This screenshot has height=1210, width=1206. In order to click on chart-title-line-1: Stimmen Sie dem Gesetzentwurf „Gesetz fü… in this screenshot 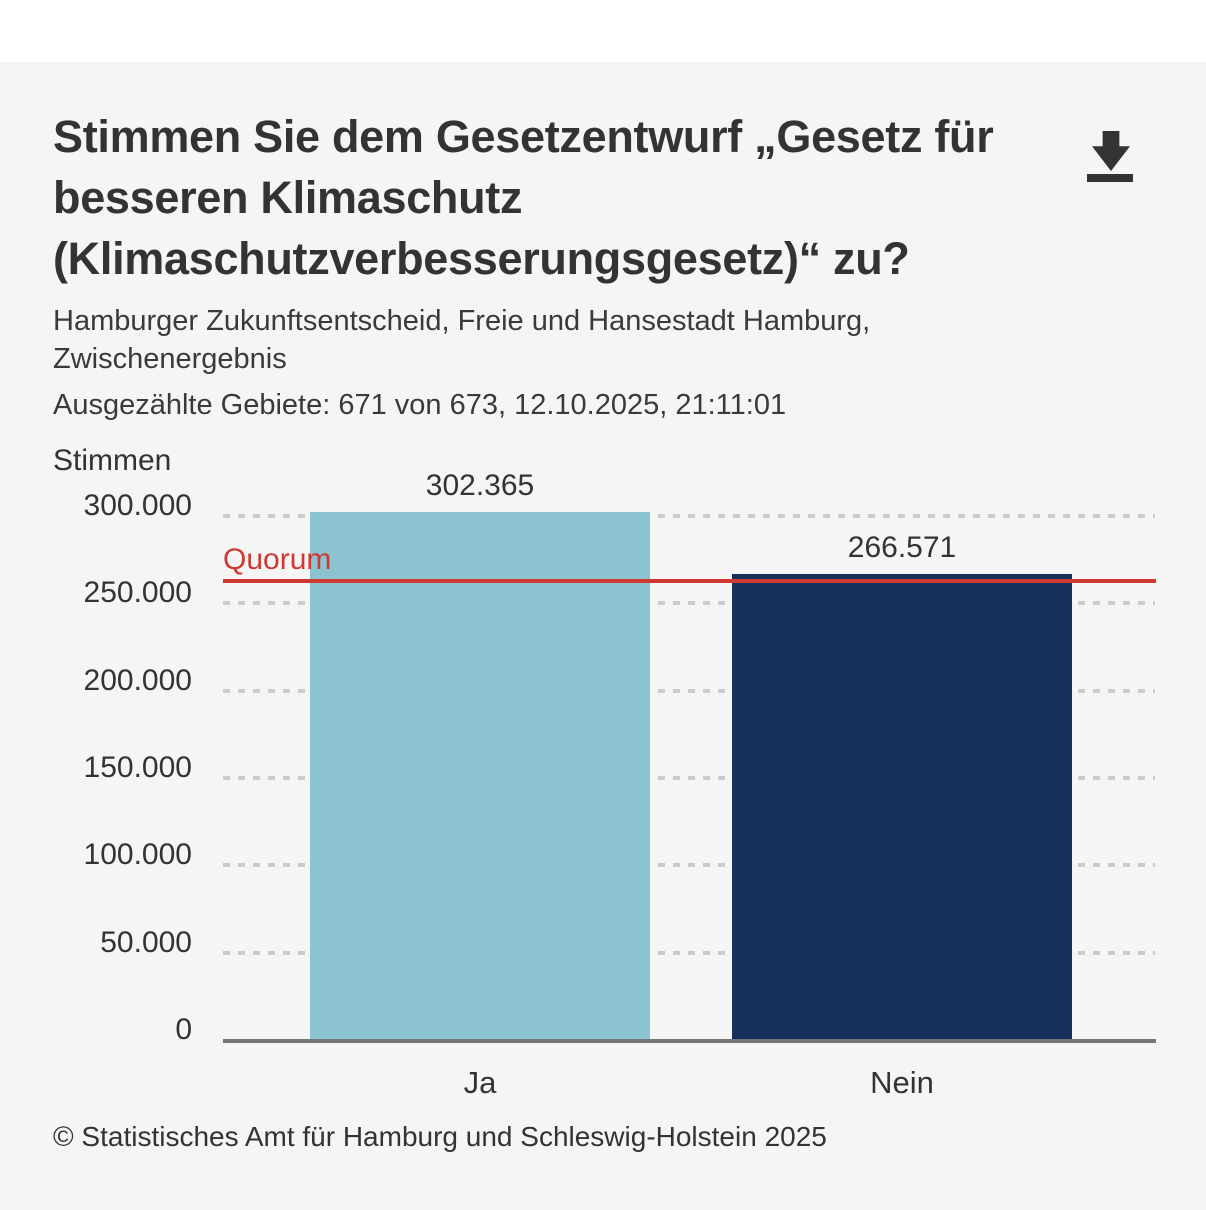, I will do `click(523, 136)`.